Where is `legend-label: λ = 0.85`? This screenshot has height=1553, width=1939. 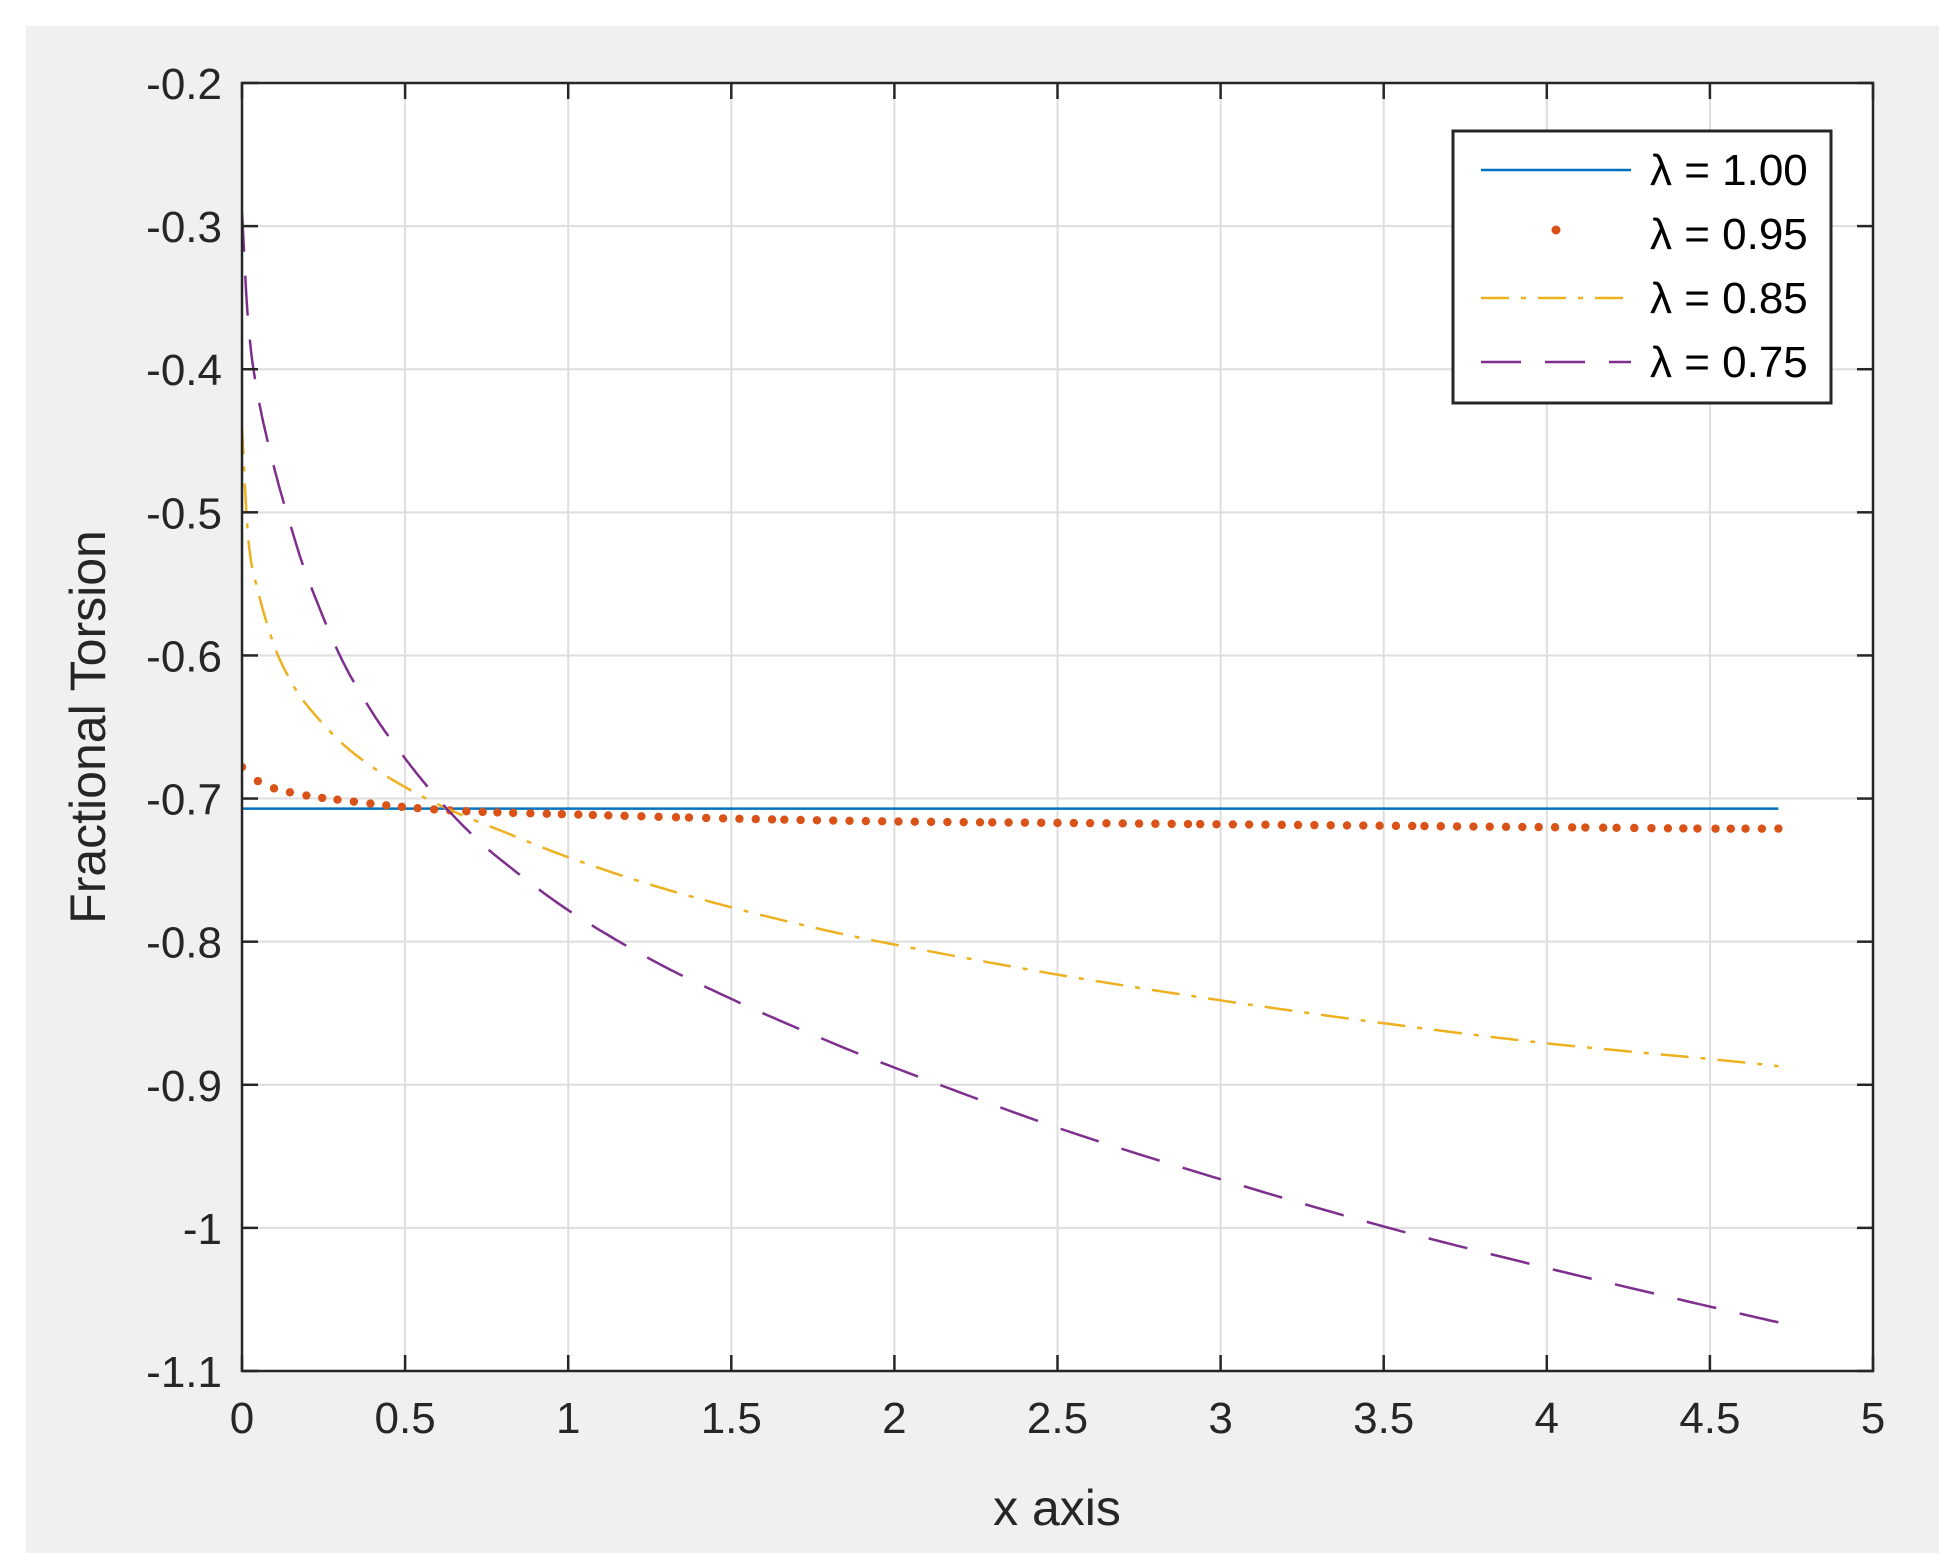
legend-label: λ = 0.85 is located at coordinates (1729, 298).